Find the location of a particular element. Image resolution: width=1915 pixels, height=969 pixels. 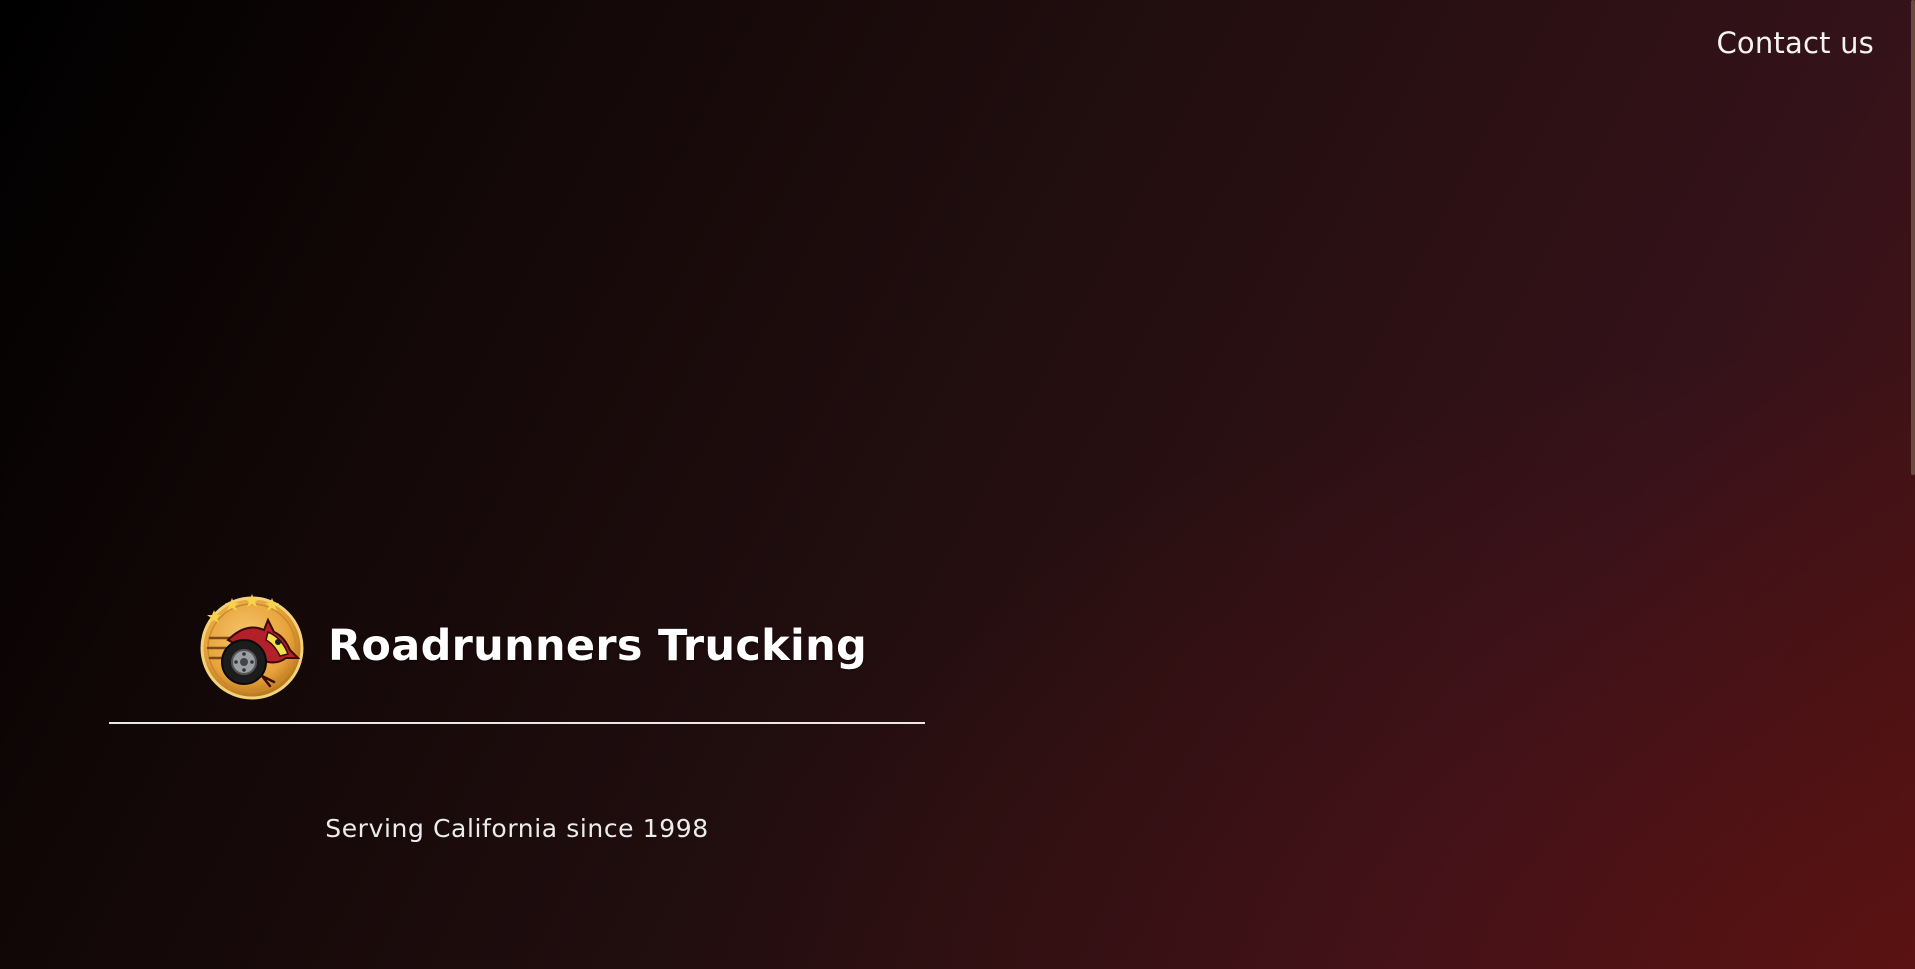

brand-block: Roadrunners Trucking is located at coordinates (532, 646).